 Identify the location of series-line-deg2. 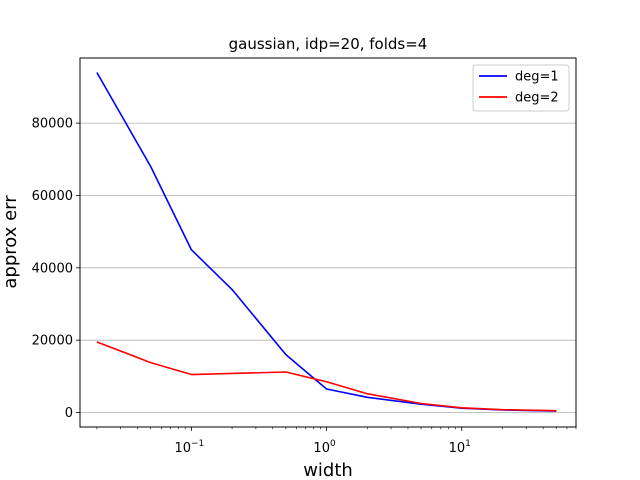
(326, 376).